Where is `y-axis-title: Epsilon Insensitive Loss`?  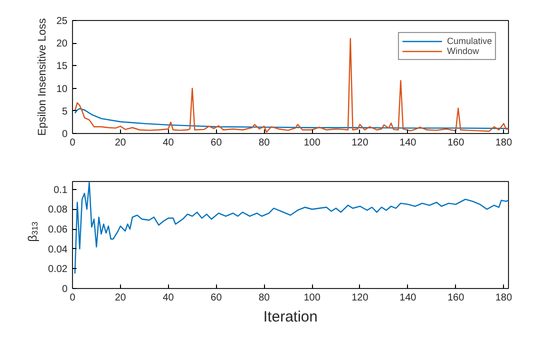 y-axis-title: Epsilon Insensitive Loss is located at coordinates (42, 77).